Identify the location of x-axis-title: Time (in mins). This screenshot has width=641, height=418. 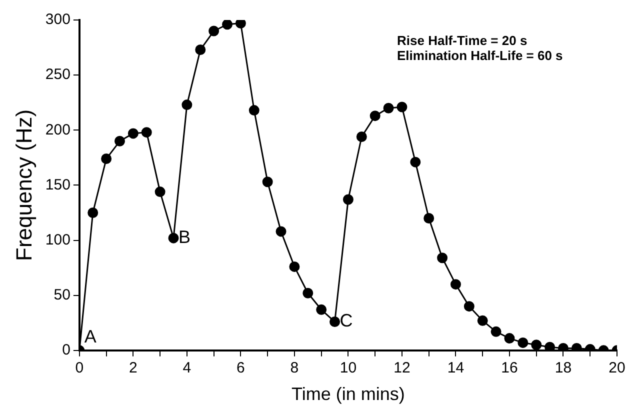
(348, 394).